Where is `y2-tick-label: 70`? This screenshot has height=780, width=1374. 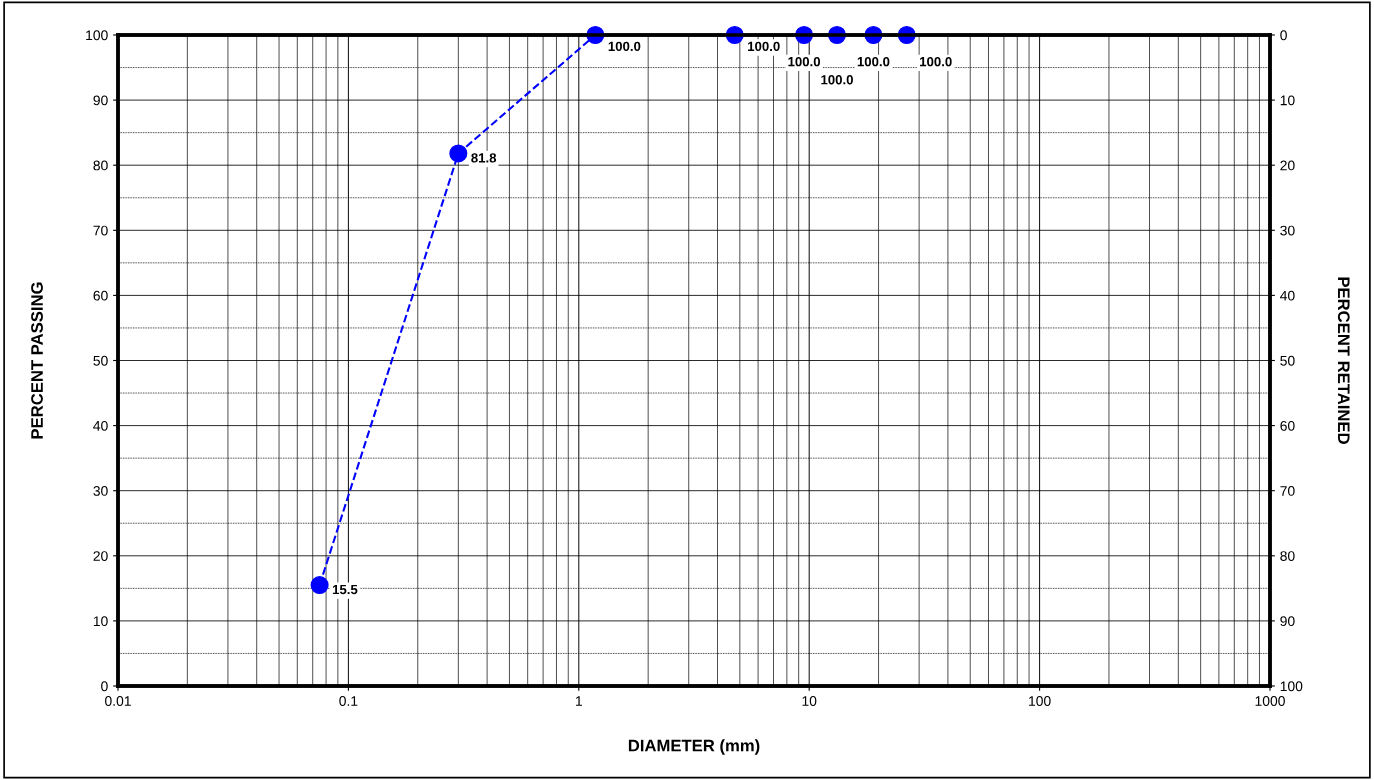 y2-tick-label: 70 is located at coordinates (1287, 491).